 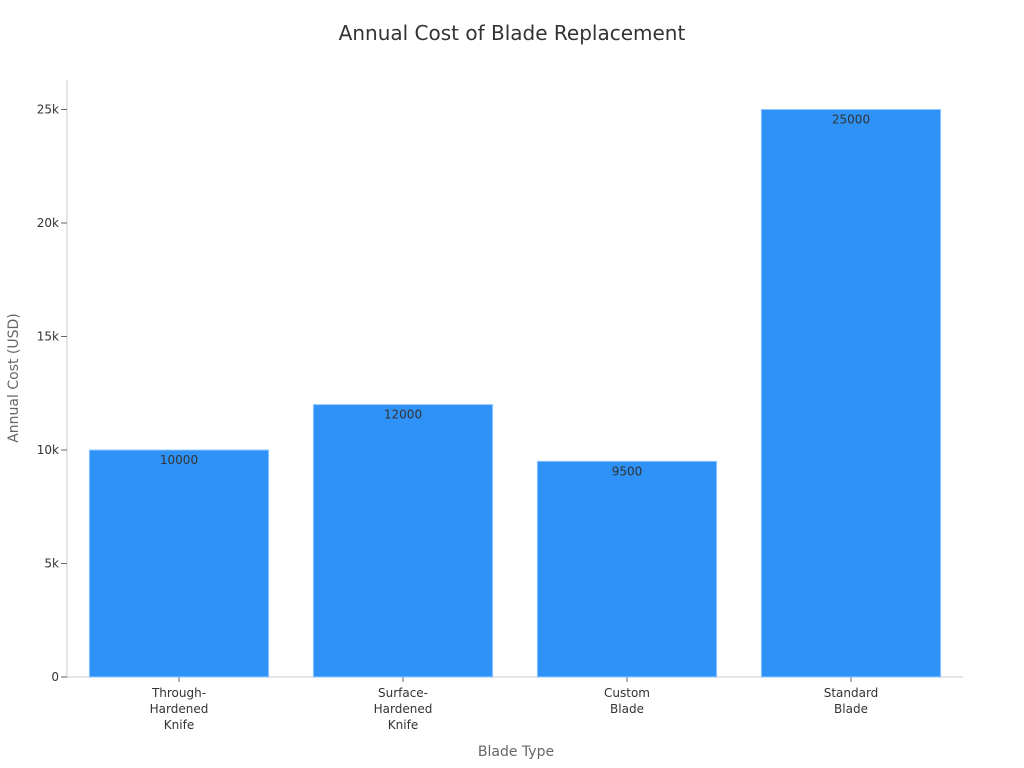 What do you see at coordinates (627, 693) in the screenshot?
I see `x-tick-label-line: Custom` at bounding box center [627, 693].